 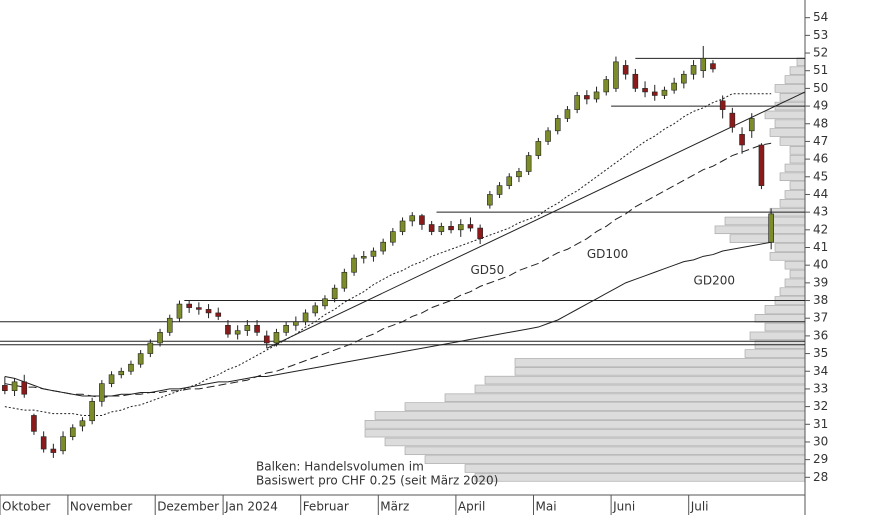 What do you see at coordinates (820, 88) in the screenshot?
I see `y-tick-label: 50` at bounding box center [820, 88].